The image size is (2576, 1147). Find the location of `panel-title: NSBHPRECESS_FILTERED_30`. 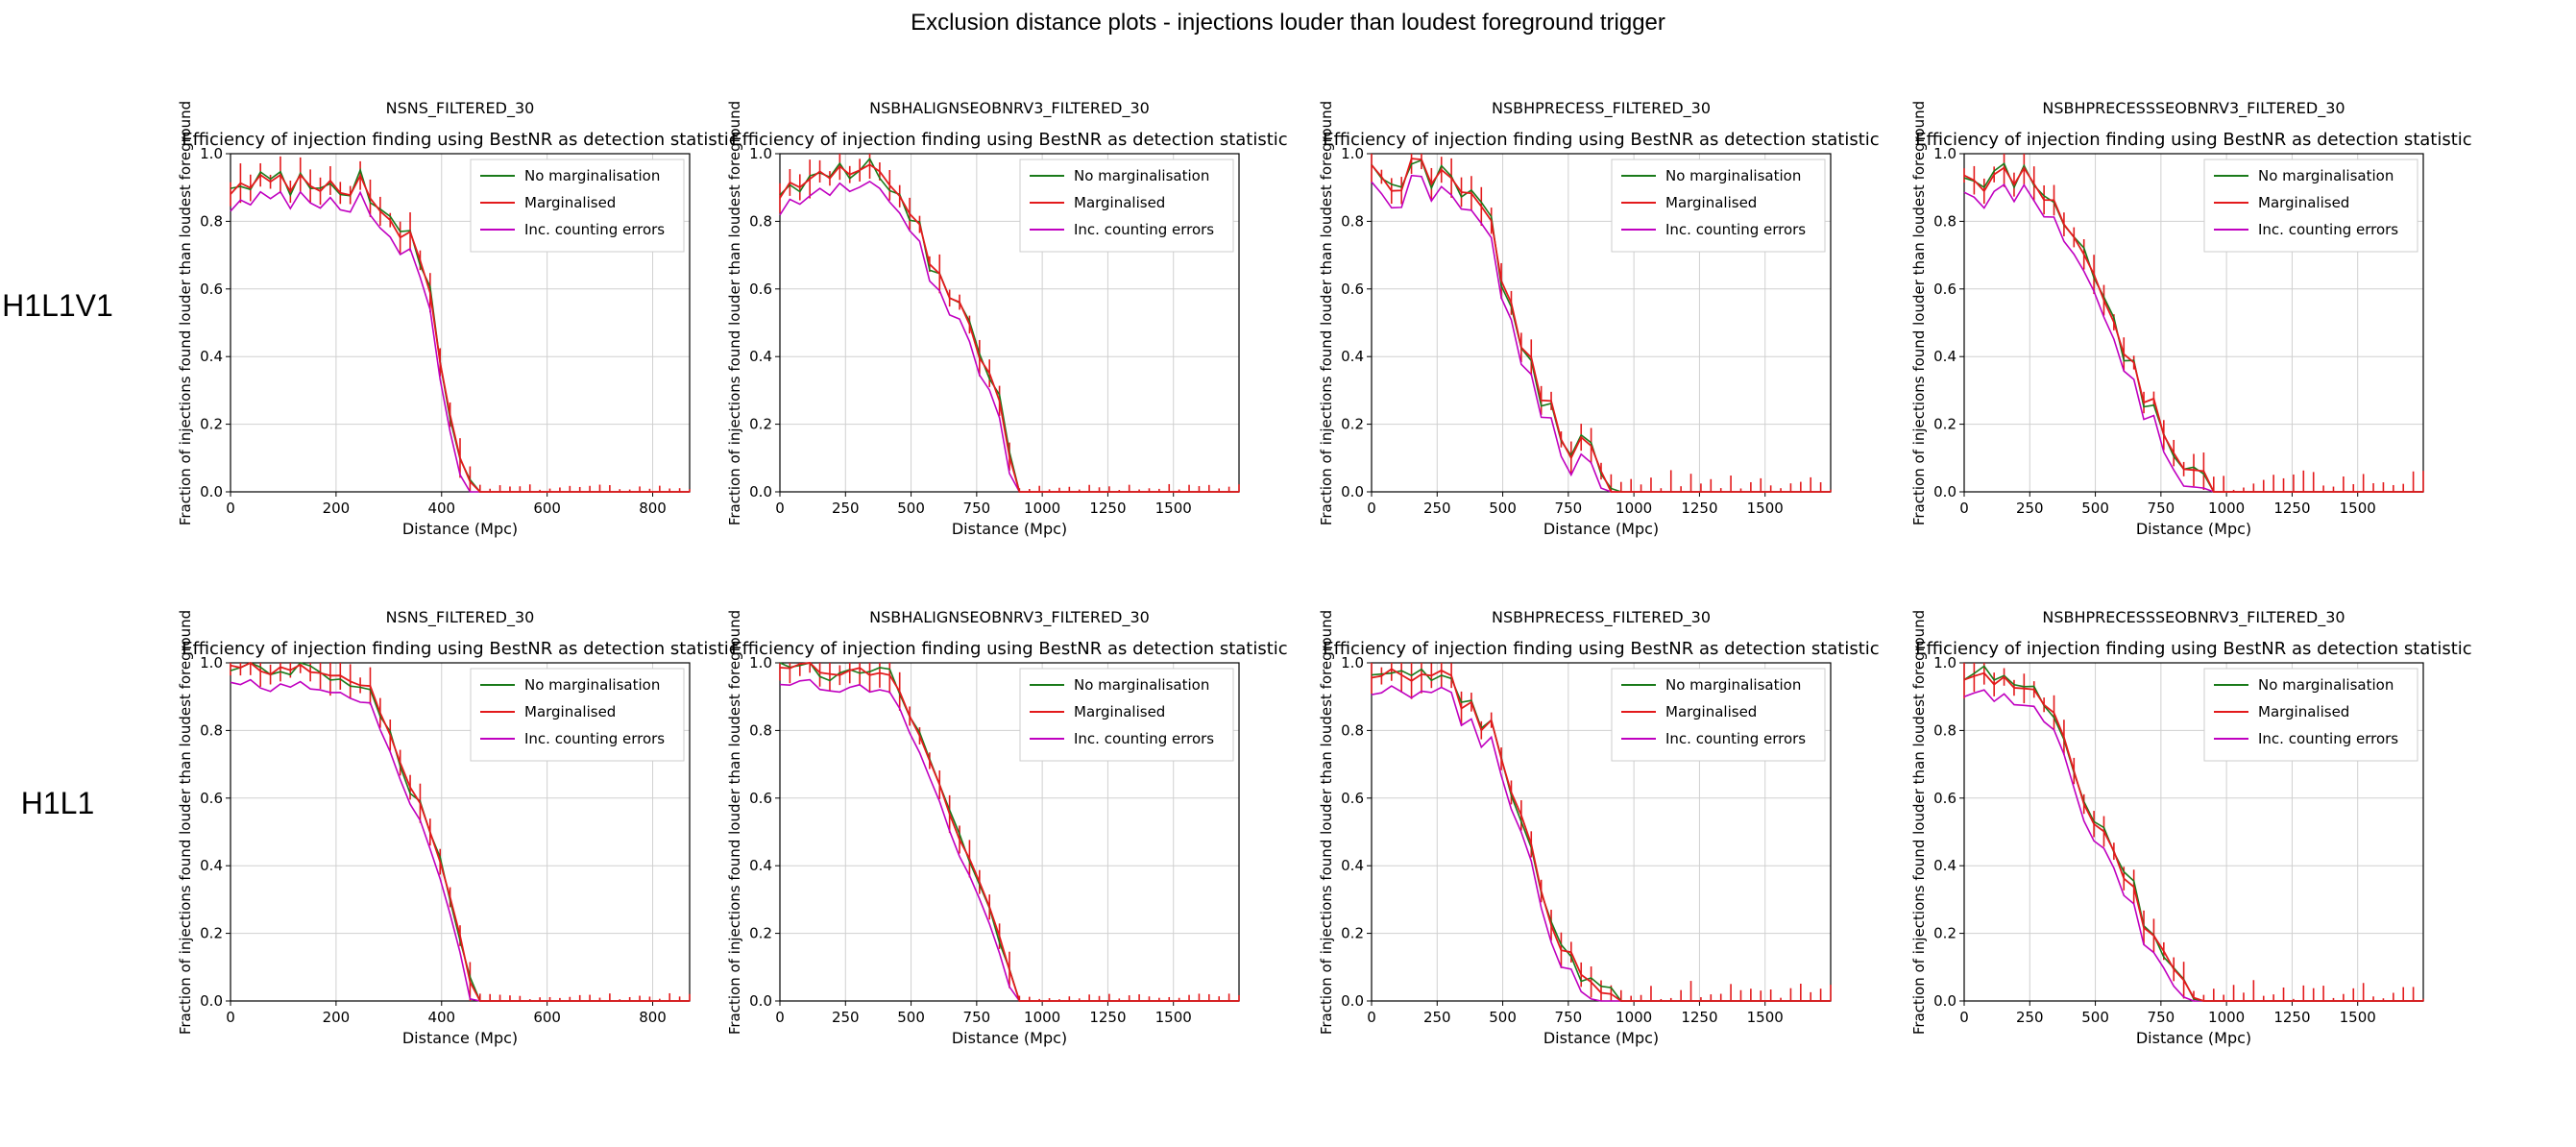

panel-title: NSBHPRECESS_FILTERED_30 is located at coordinates (1601, 617).